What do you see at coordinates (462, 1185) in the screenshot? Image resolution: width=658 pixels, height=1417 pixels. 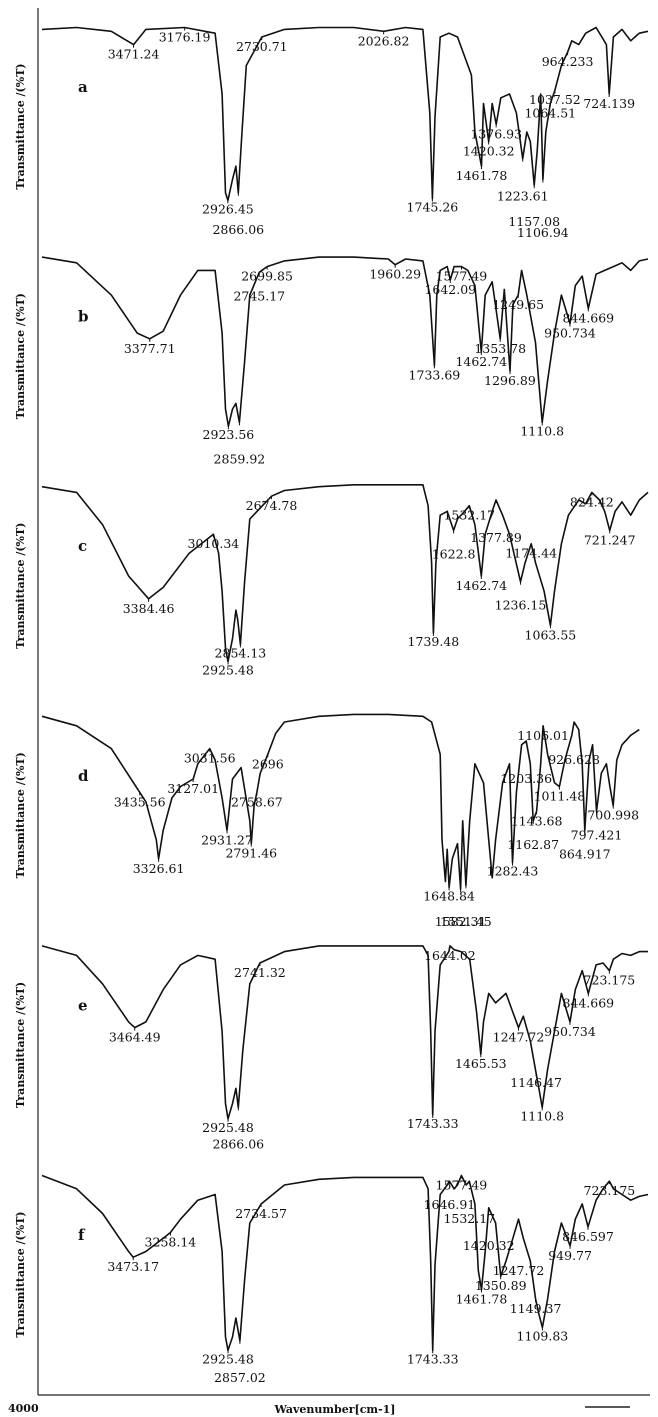 I see `peak-label-f-1577.49: 1577.49` at bounding box center [462, 1185].